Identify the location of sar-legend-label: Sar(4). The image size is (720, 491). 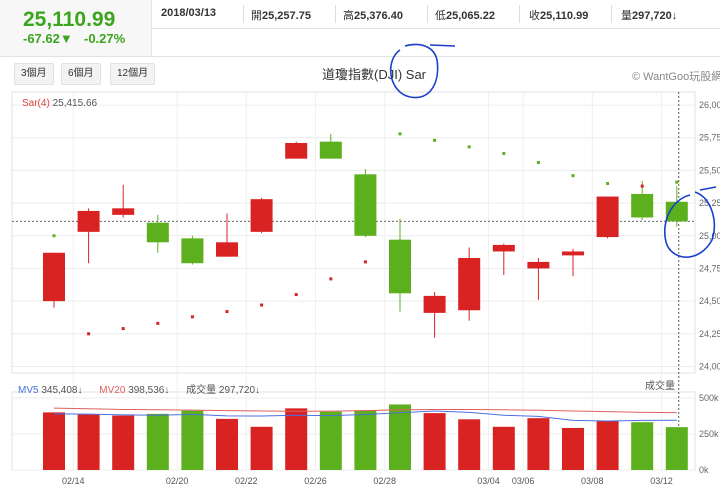
(36, 103).